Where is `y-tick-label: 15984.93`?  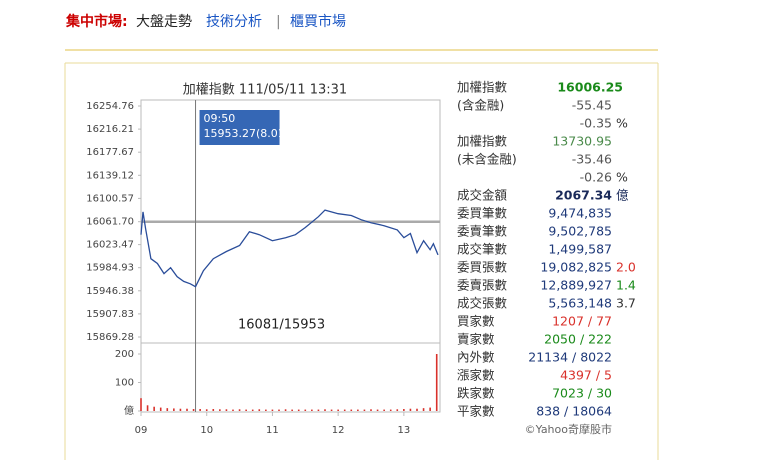
y-tick-label: 15984.93 is located at coordinates (110, 268).